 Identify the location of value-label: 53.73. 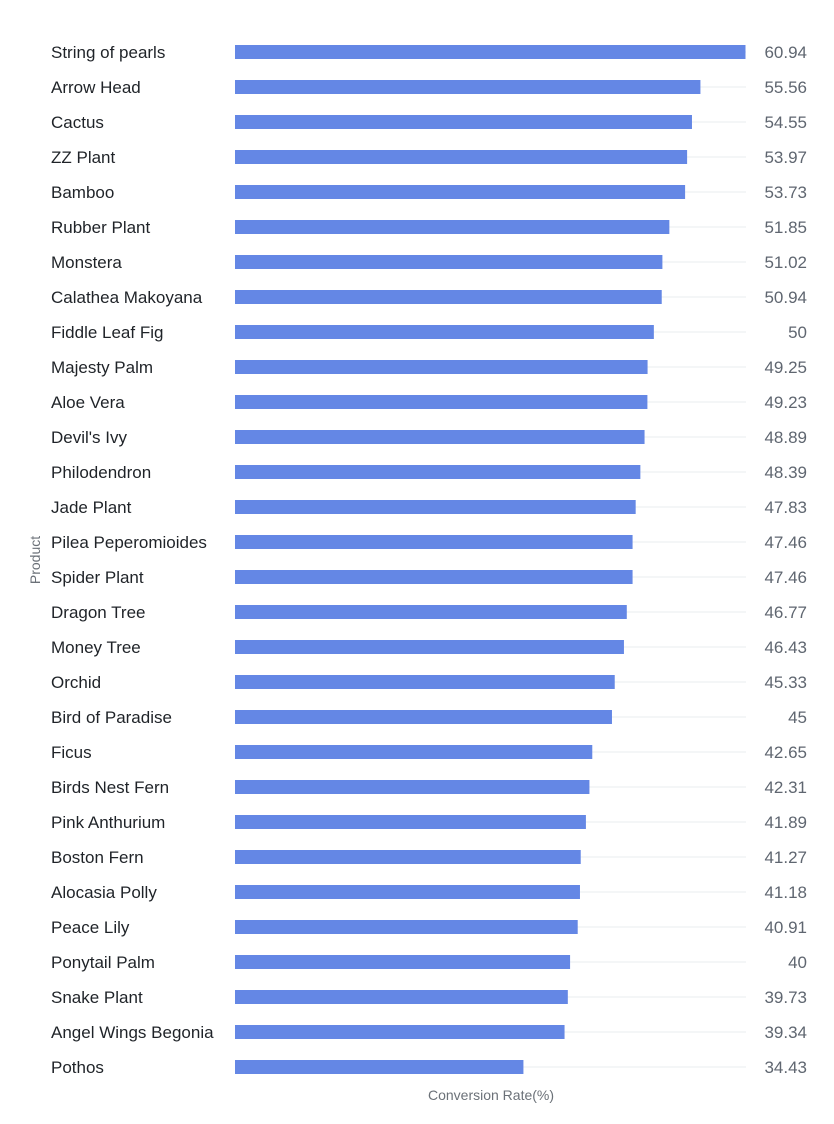
(785, 192).